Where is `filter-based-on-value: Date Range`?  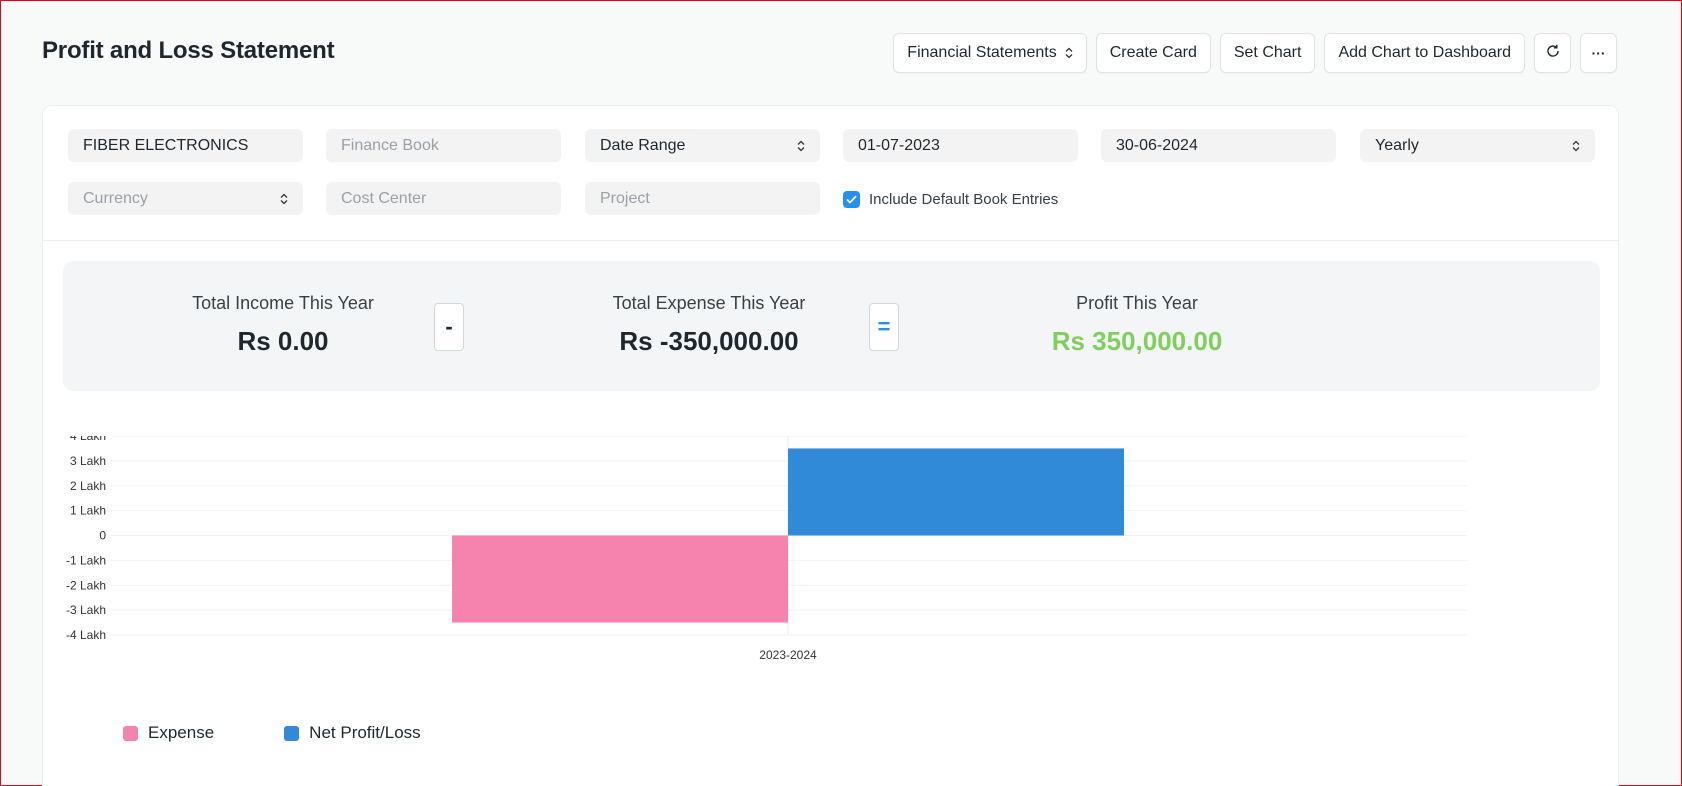
filter-based-on-value: Date Range is located at coordinates (643, 145).